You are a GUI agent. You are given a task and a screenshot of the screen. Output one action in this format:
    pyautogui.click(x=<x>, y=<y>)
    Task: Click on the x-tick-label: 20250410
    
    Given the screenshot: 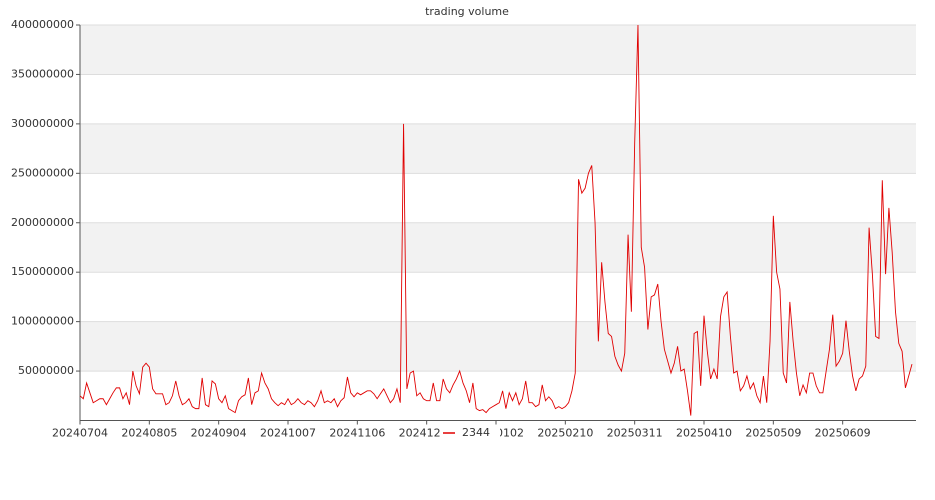 What is the action you would take?
    pyautogui.click(x=704, y=433)
    